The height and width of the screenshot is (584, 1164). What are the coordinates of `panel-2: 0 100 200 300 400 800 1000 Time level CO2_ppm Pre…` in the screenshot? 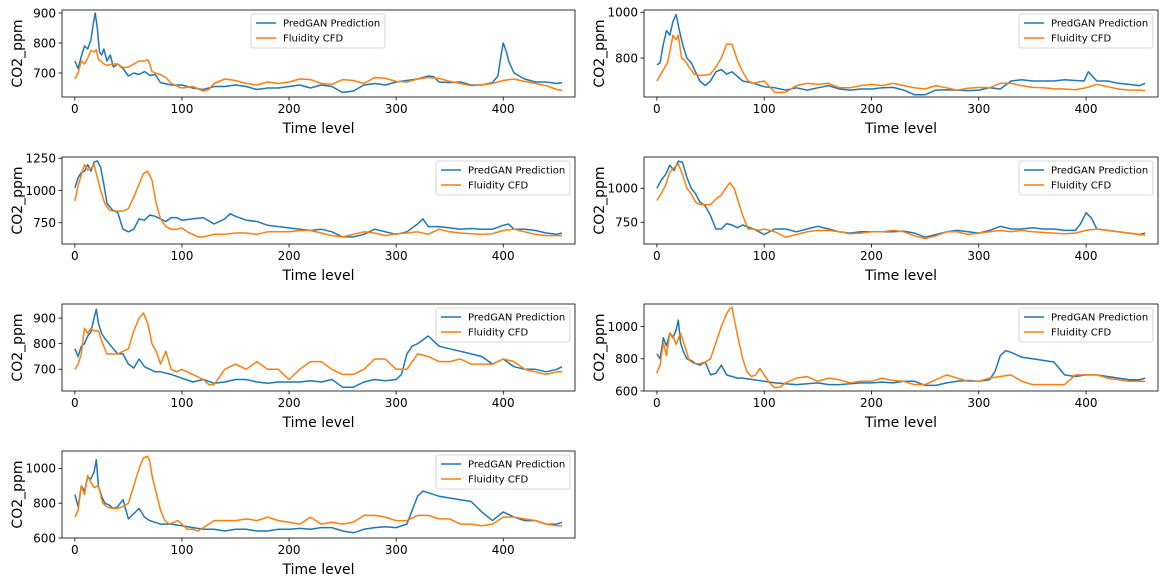 It's located at (875, 71).